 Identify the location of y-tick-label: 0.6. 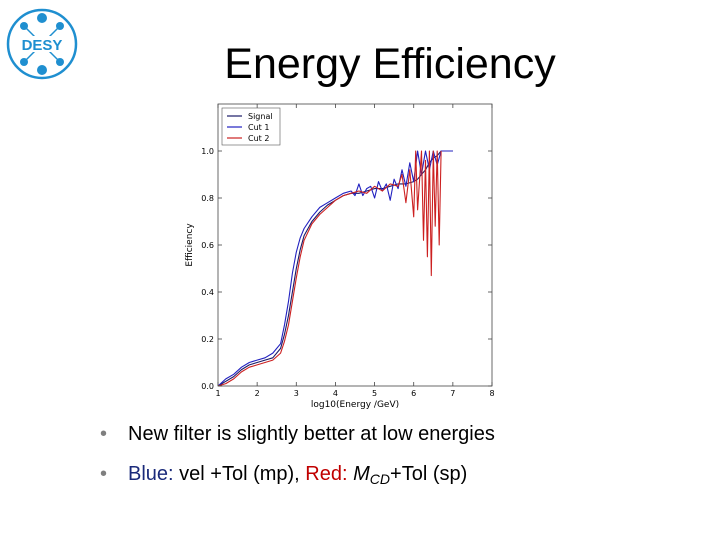
(207, 245).